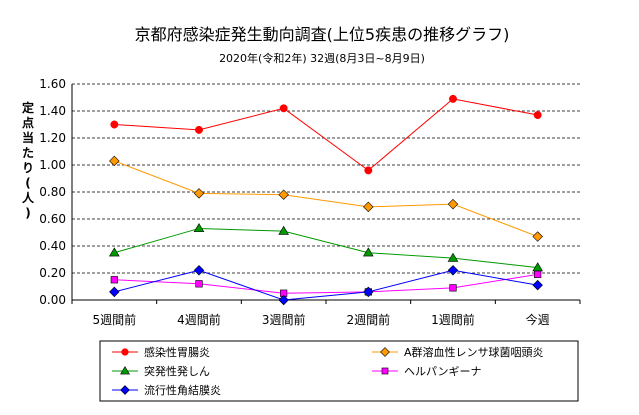 The image size is (639, 415). I want to click on chart-subtitle: 2020年(令和2年) 32週(8月3日~8月9日), so click(322, 58).